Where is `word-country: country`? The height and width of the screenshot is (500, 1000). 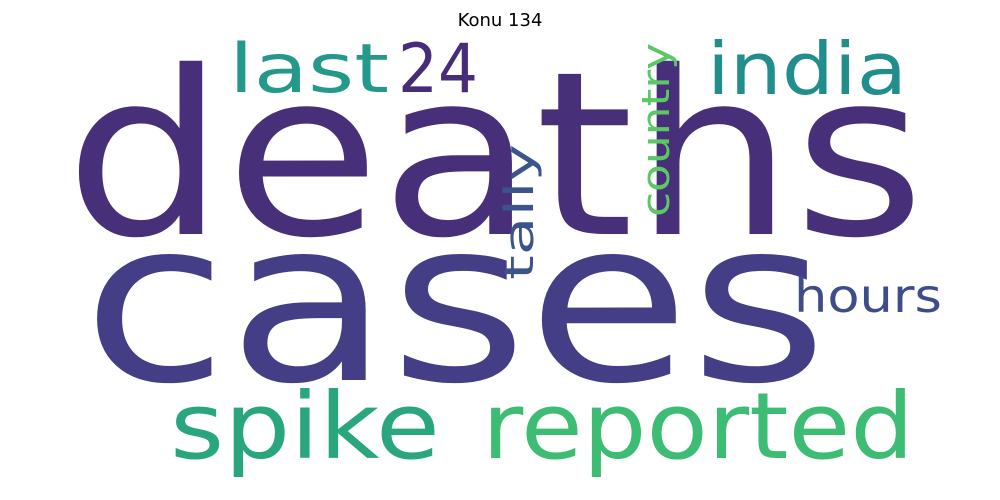 word-country: country is located at coordinates (656, 130).